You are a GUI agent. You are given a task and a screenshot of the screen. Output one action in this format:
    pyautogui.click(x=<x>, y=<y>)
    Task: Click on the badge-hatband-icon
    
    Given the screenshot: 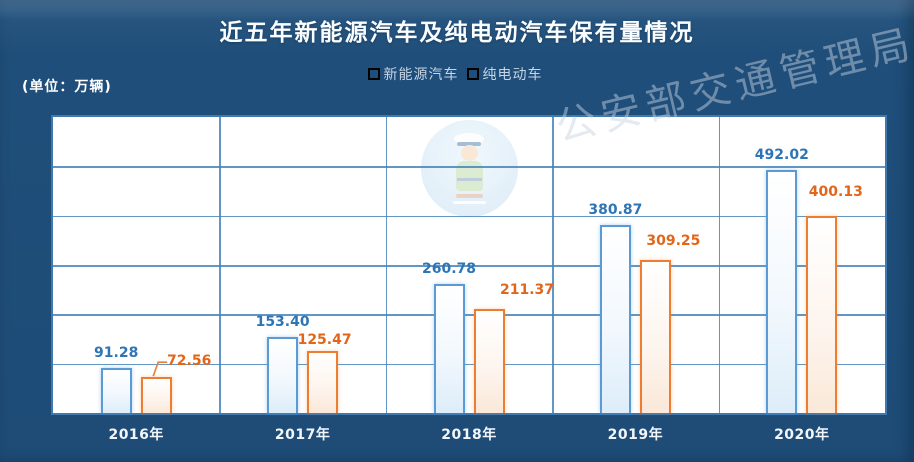 What is the action you would take?
    pyautogui.click(x=469, y=144)
    